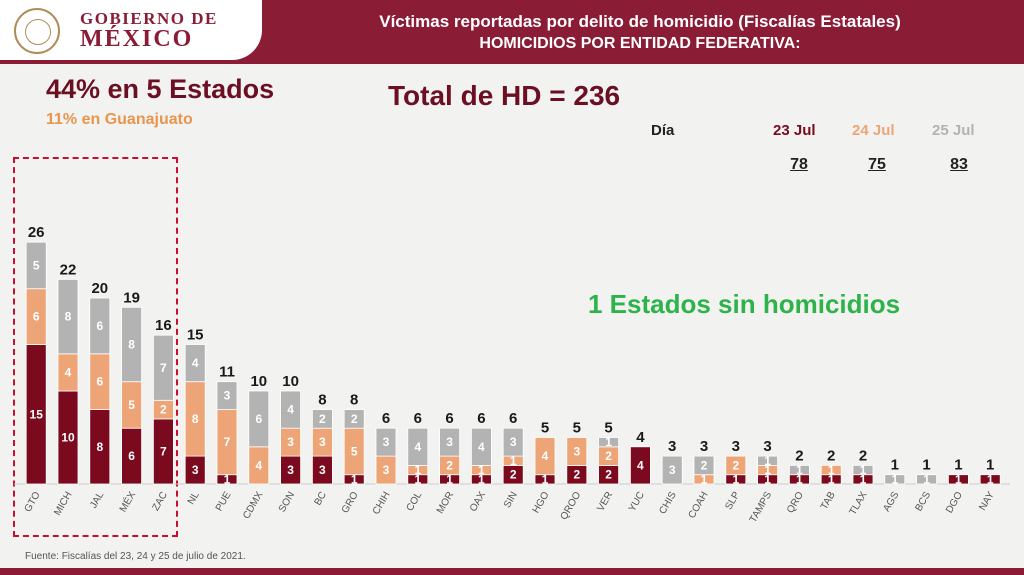  I want to click on logo-text-line2: MÉXICO, so click(137, 39).